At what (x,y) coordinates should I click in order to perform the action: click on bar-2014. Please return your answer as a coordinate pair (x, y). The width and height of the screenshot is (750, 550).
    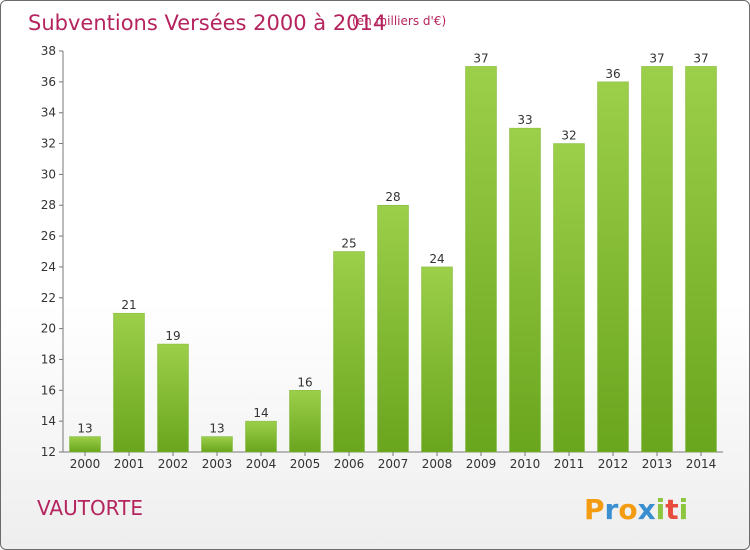
    Looking at the image, I should click on (701, 259).